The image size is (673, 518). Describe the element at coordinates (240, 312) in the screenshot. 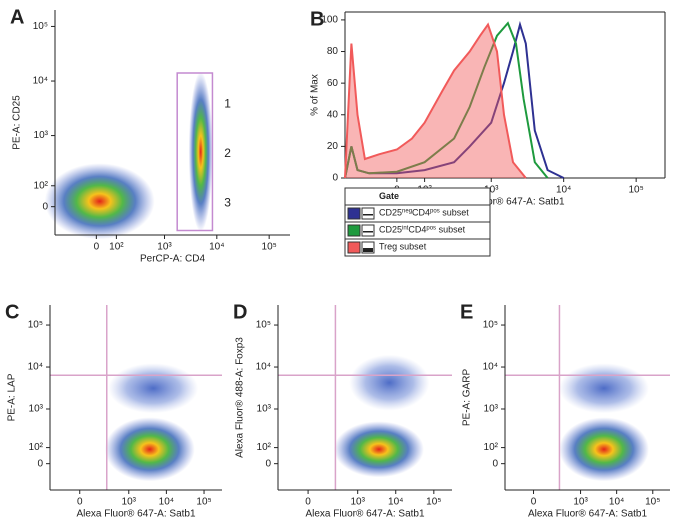

I see `panel-label: D` at that location.